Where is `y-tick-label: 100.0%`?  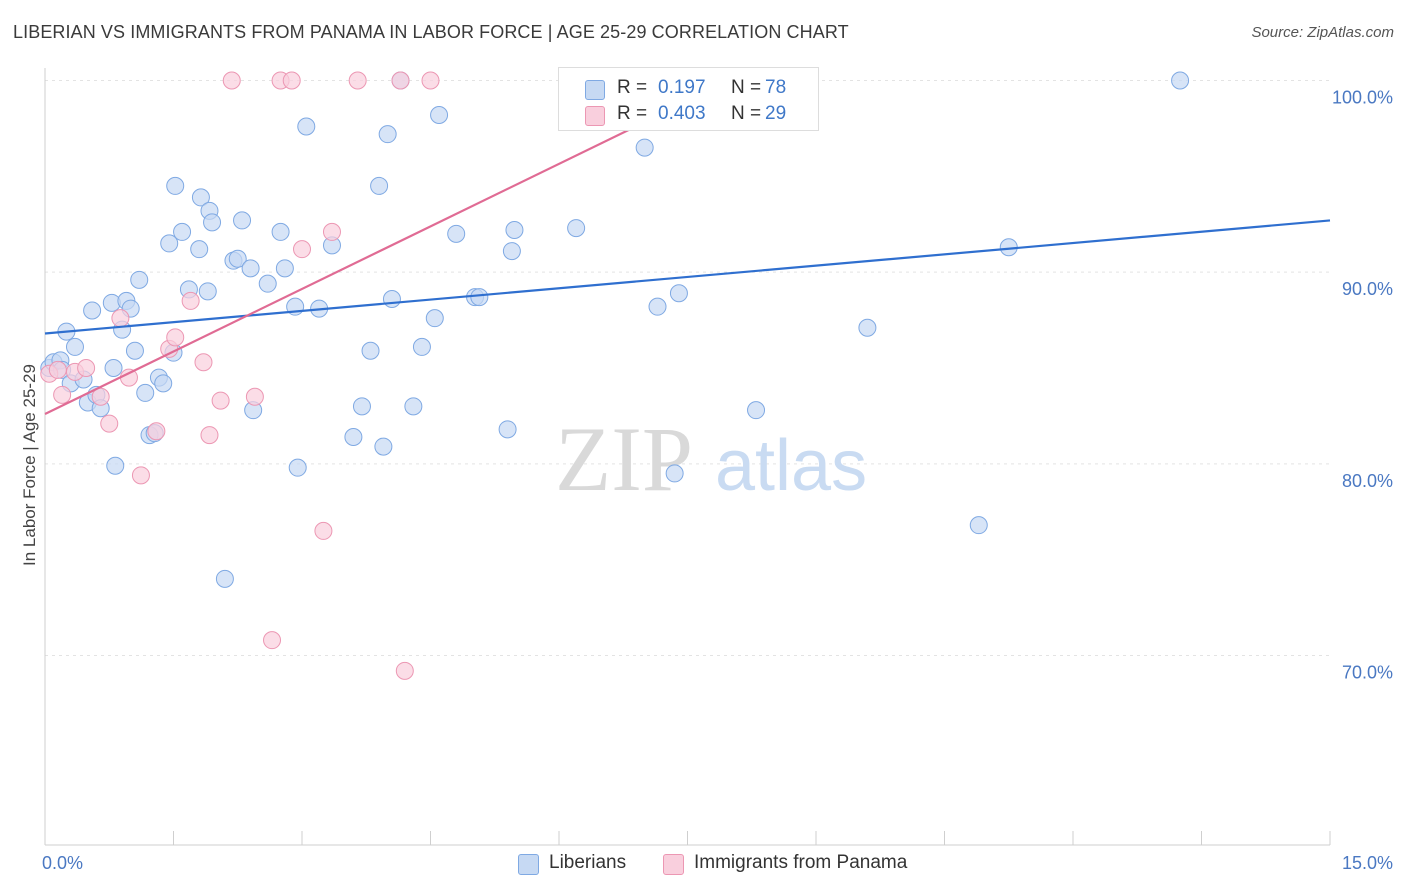 y-tick-label: 100.0% is located at coordinates (1362, 98).